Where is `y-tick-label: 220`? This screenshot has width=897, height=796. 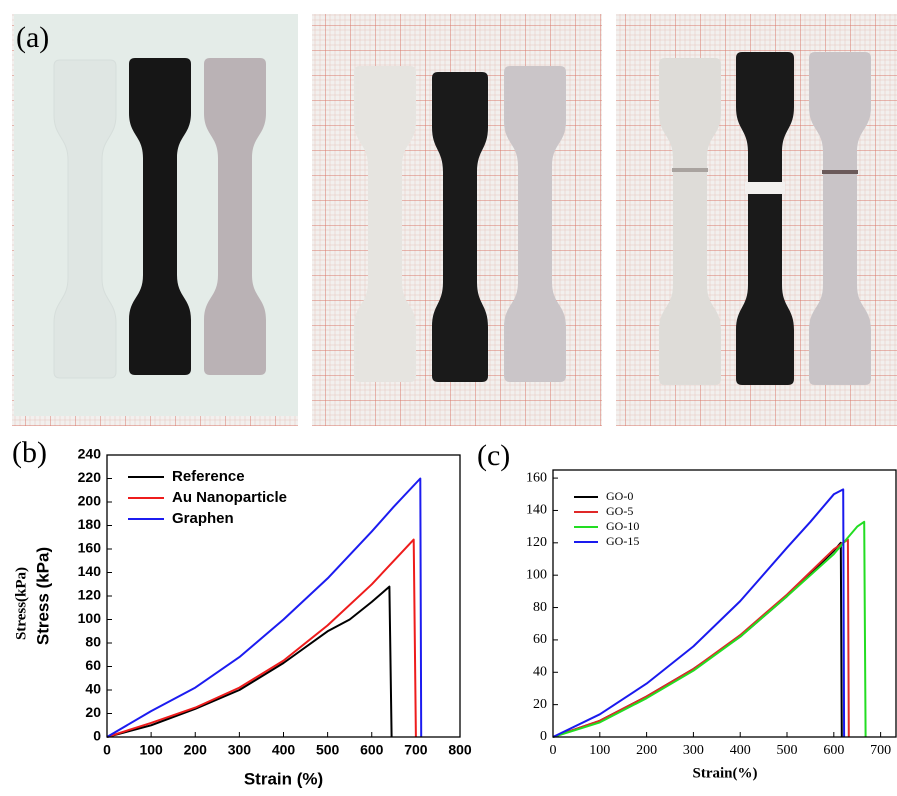
y-tick-label: 220 is located at coordinates (90, 477).